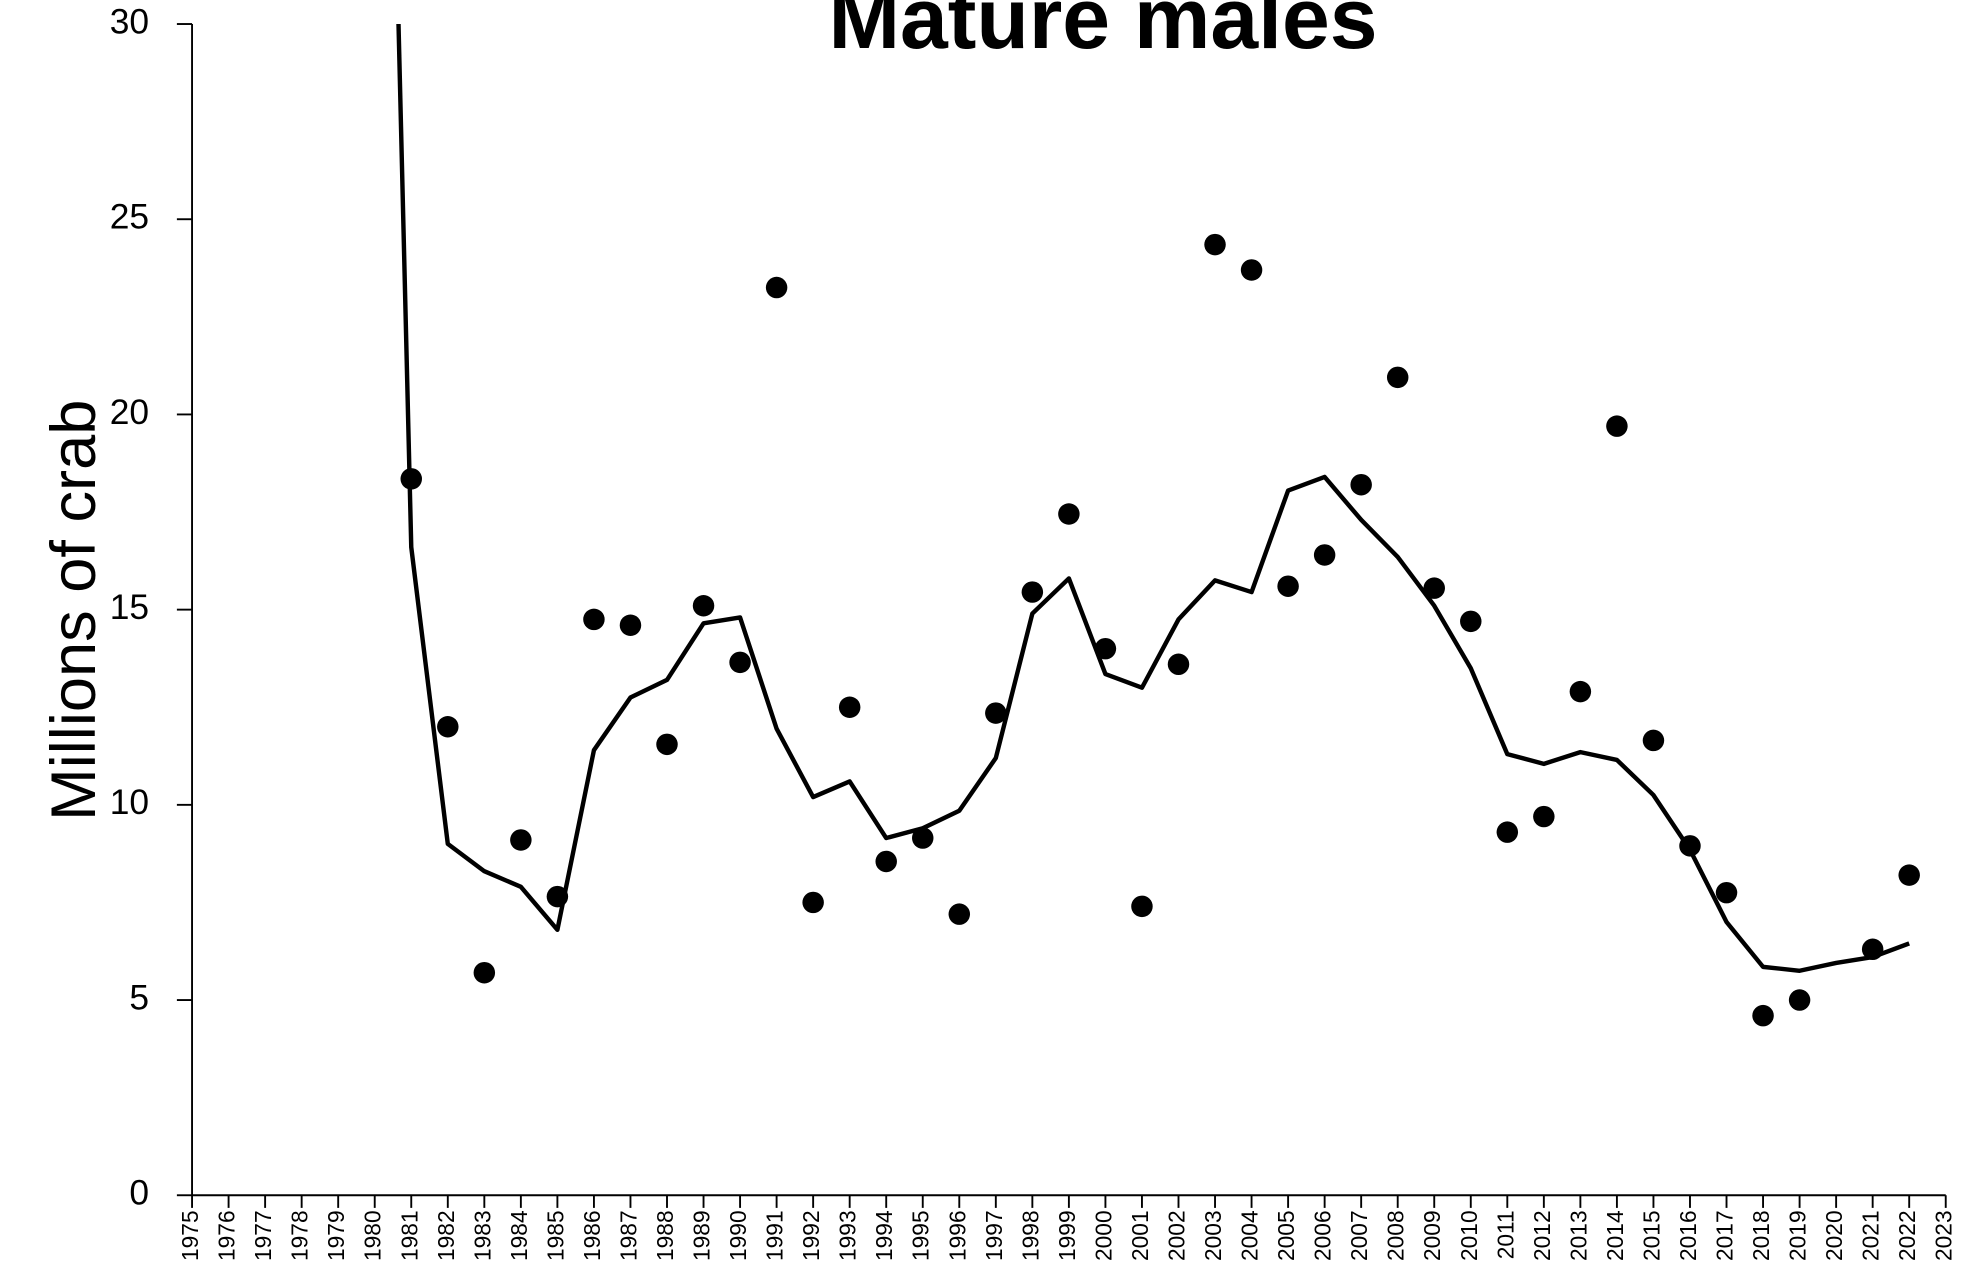  Describe the element at coordinates (482, 1235) in the screenshot. I see `x-tick-label: 1983` at that location.